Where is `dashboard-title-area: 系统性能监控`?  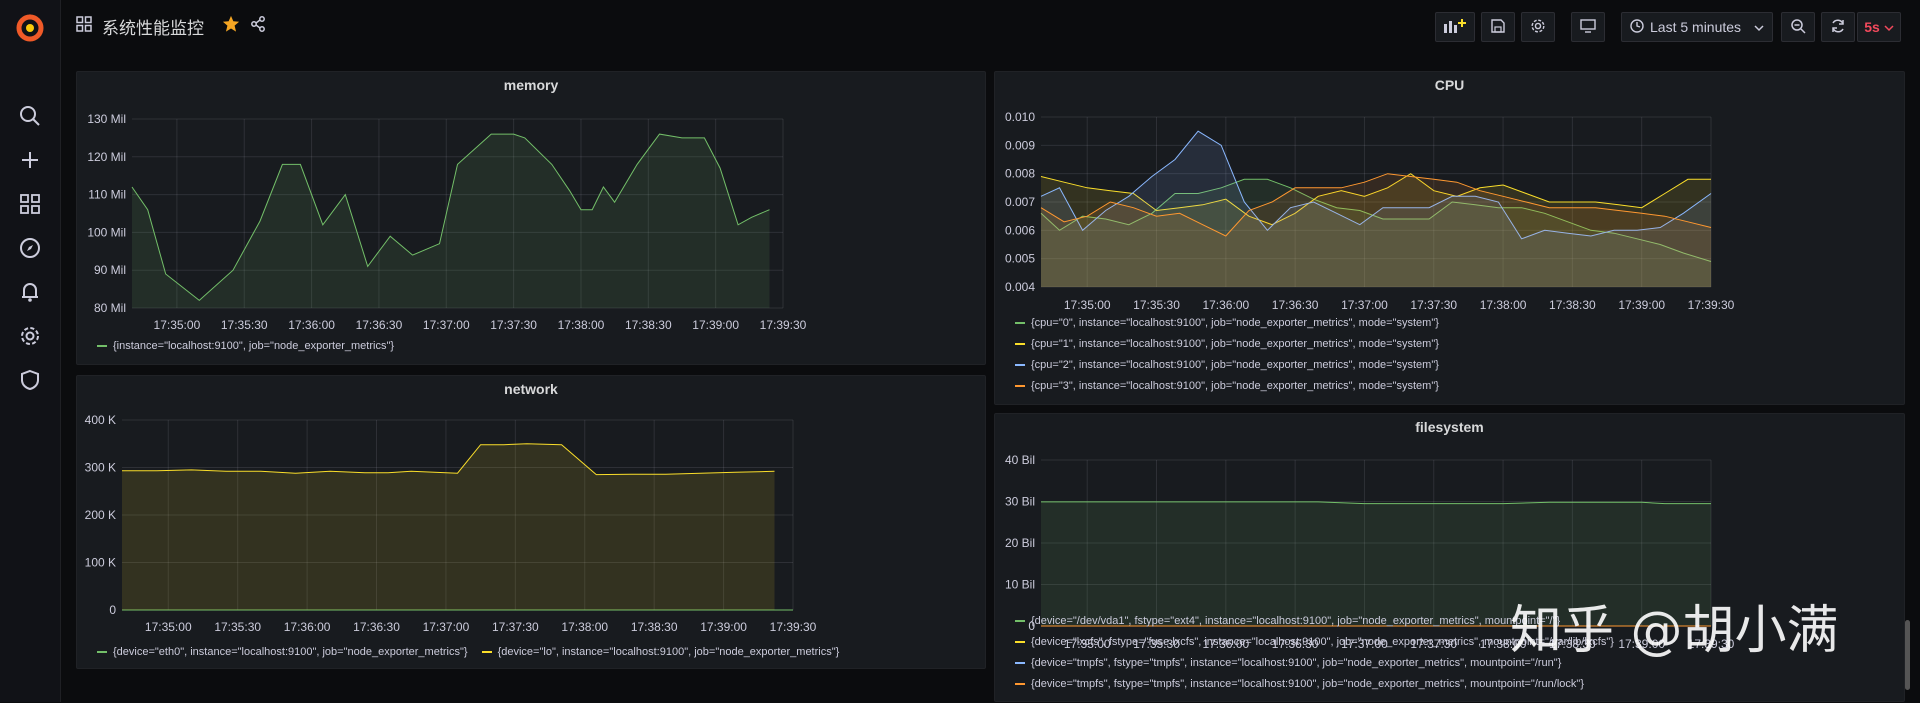 dashboard-title-area: 系统性能监控 is located at coordinates (171, 26).